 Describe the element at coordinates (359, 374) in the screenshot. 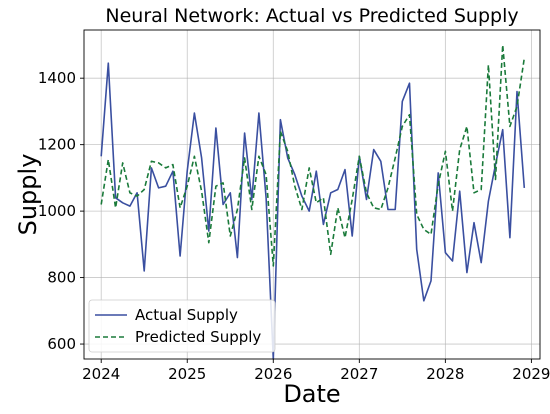

I see `x-tick-label: 2027` at that location.